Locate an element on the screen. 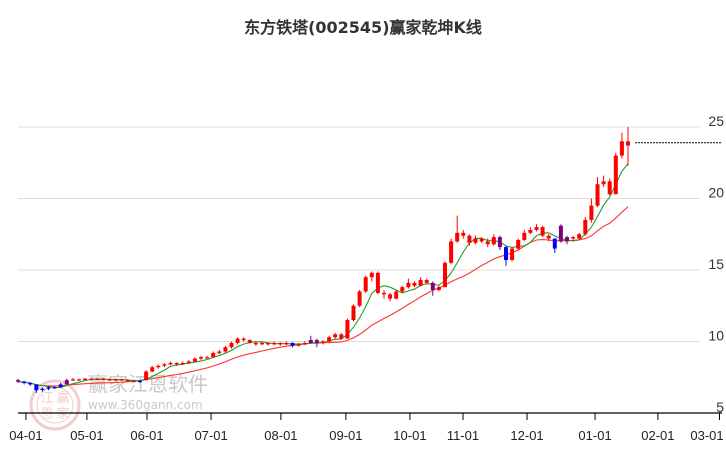  y-tick-label: 10 is located at coordinates (716, 336).